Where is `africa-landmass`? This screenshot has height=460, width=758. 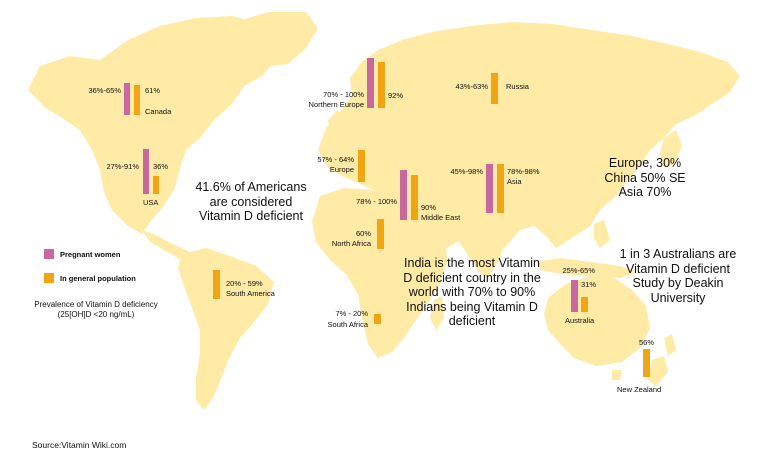 africa-landmass is located at coordinates (380, 273).